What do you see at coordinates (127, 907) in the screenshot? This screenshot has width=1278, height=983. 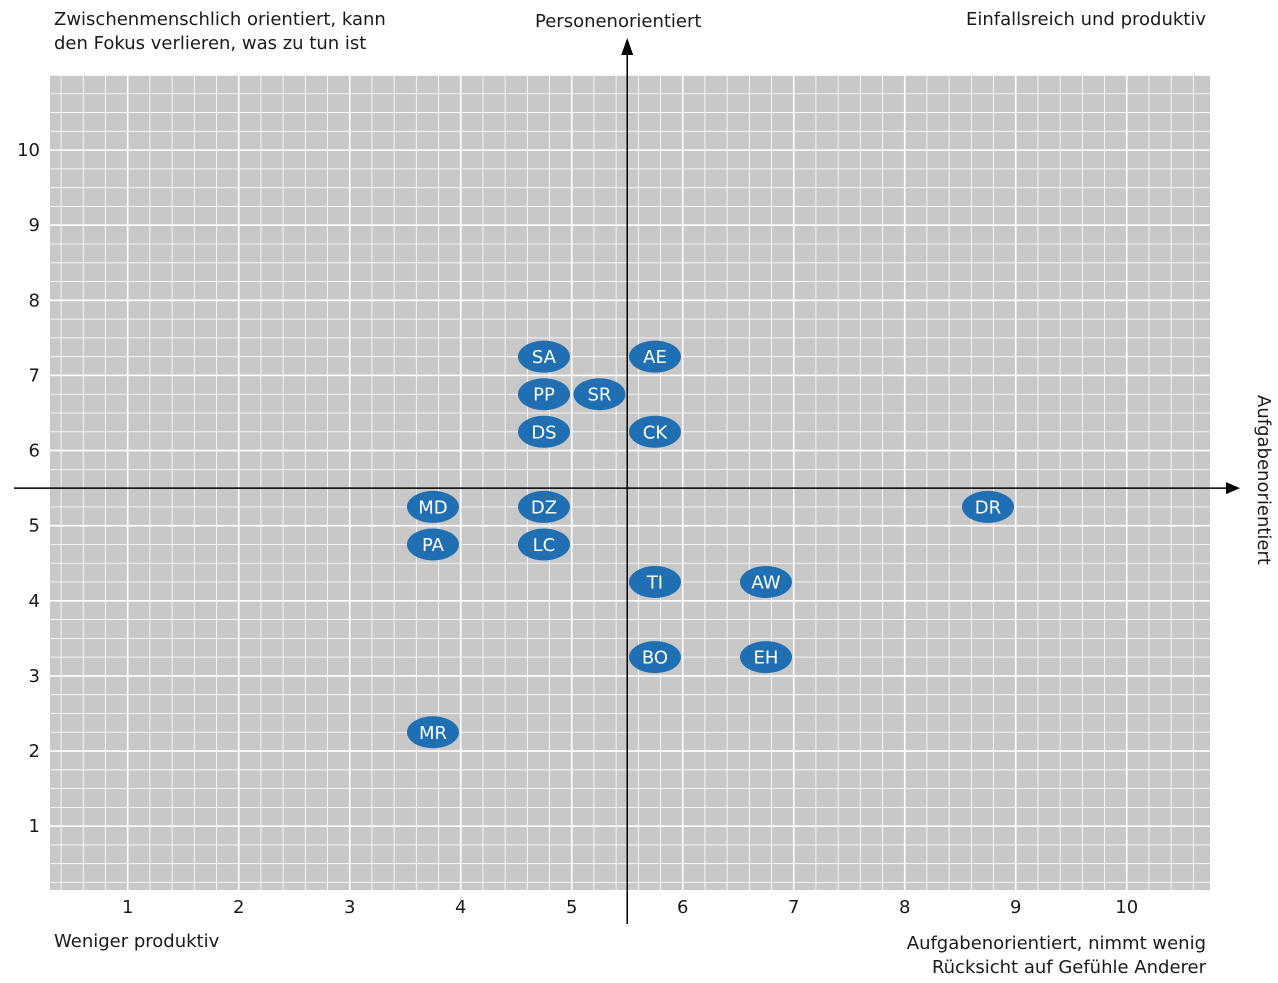 I see `x-tick-label: 1` at bounding box center [127, 907].